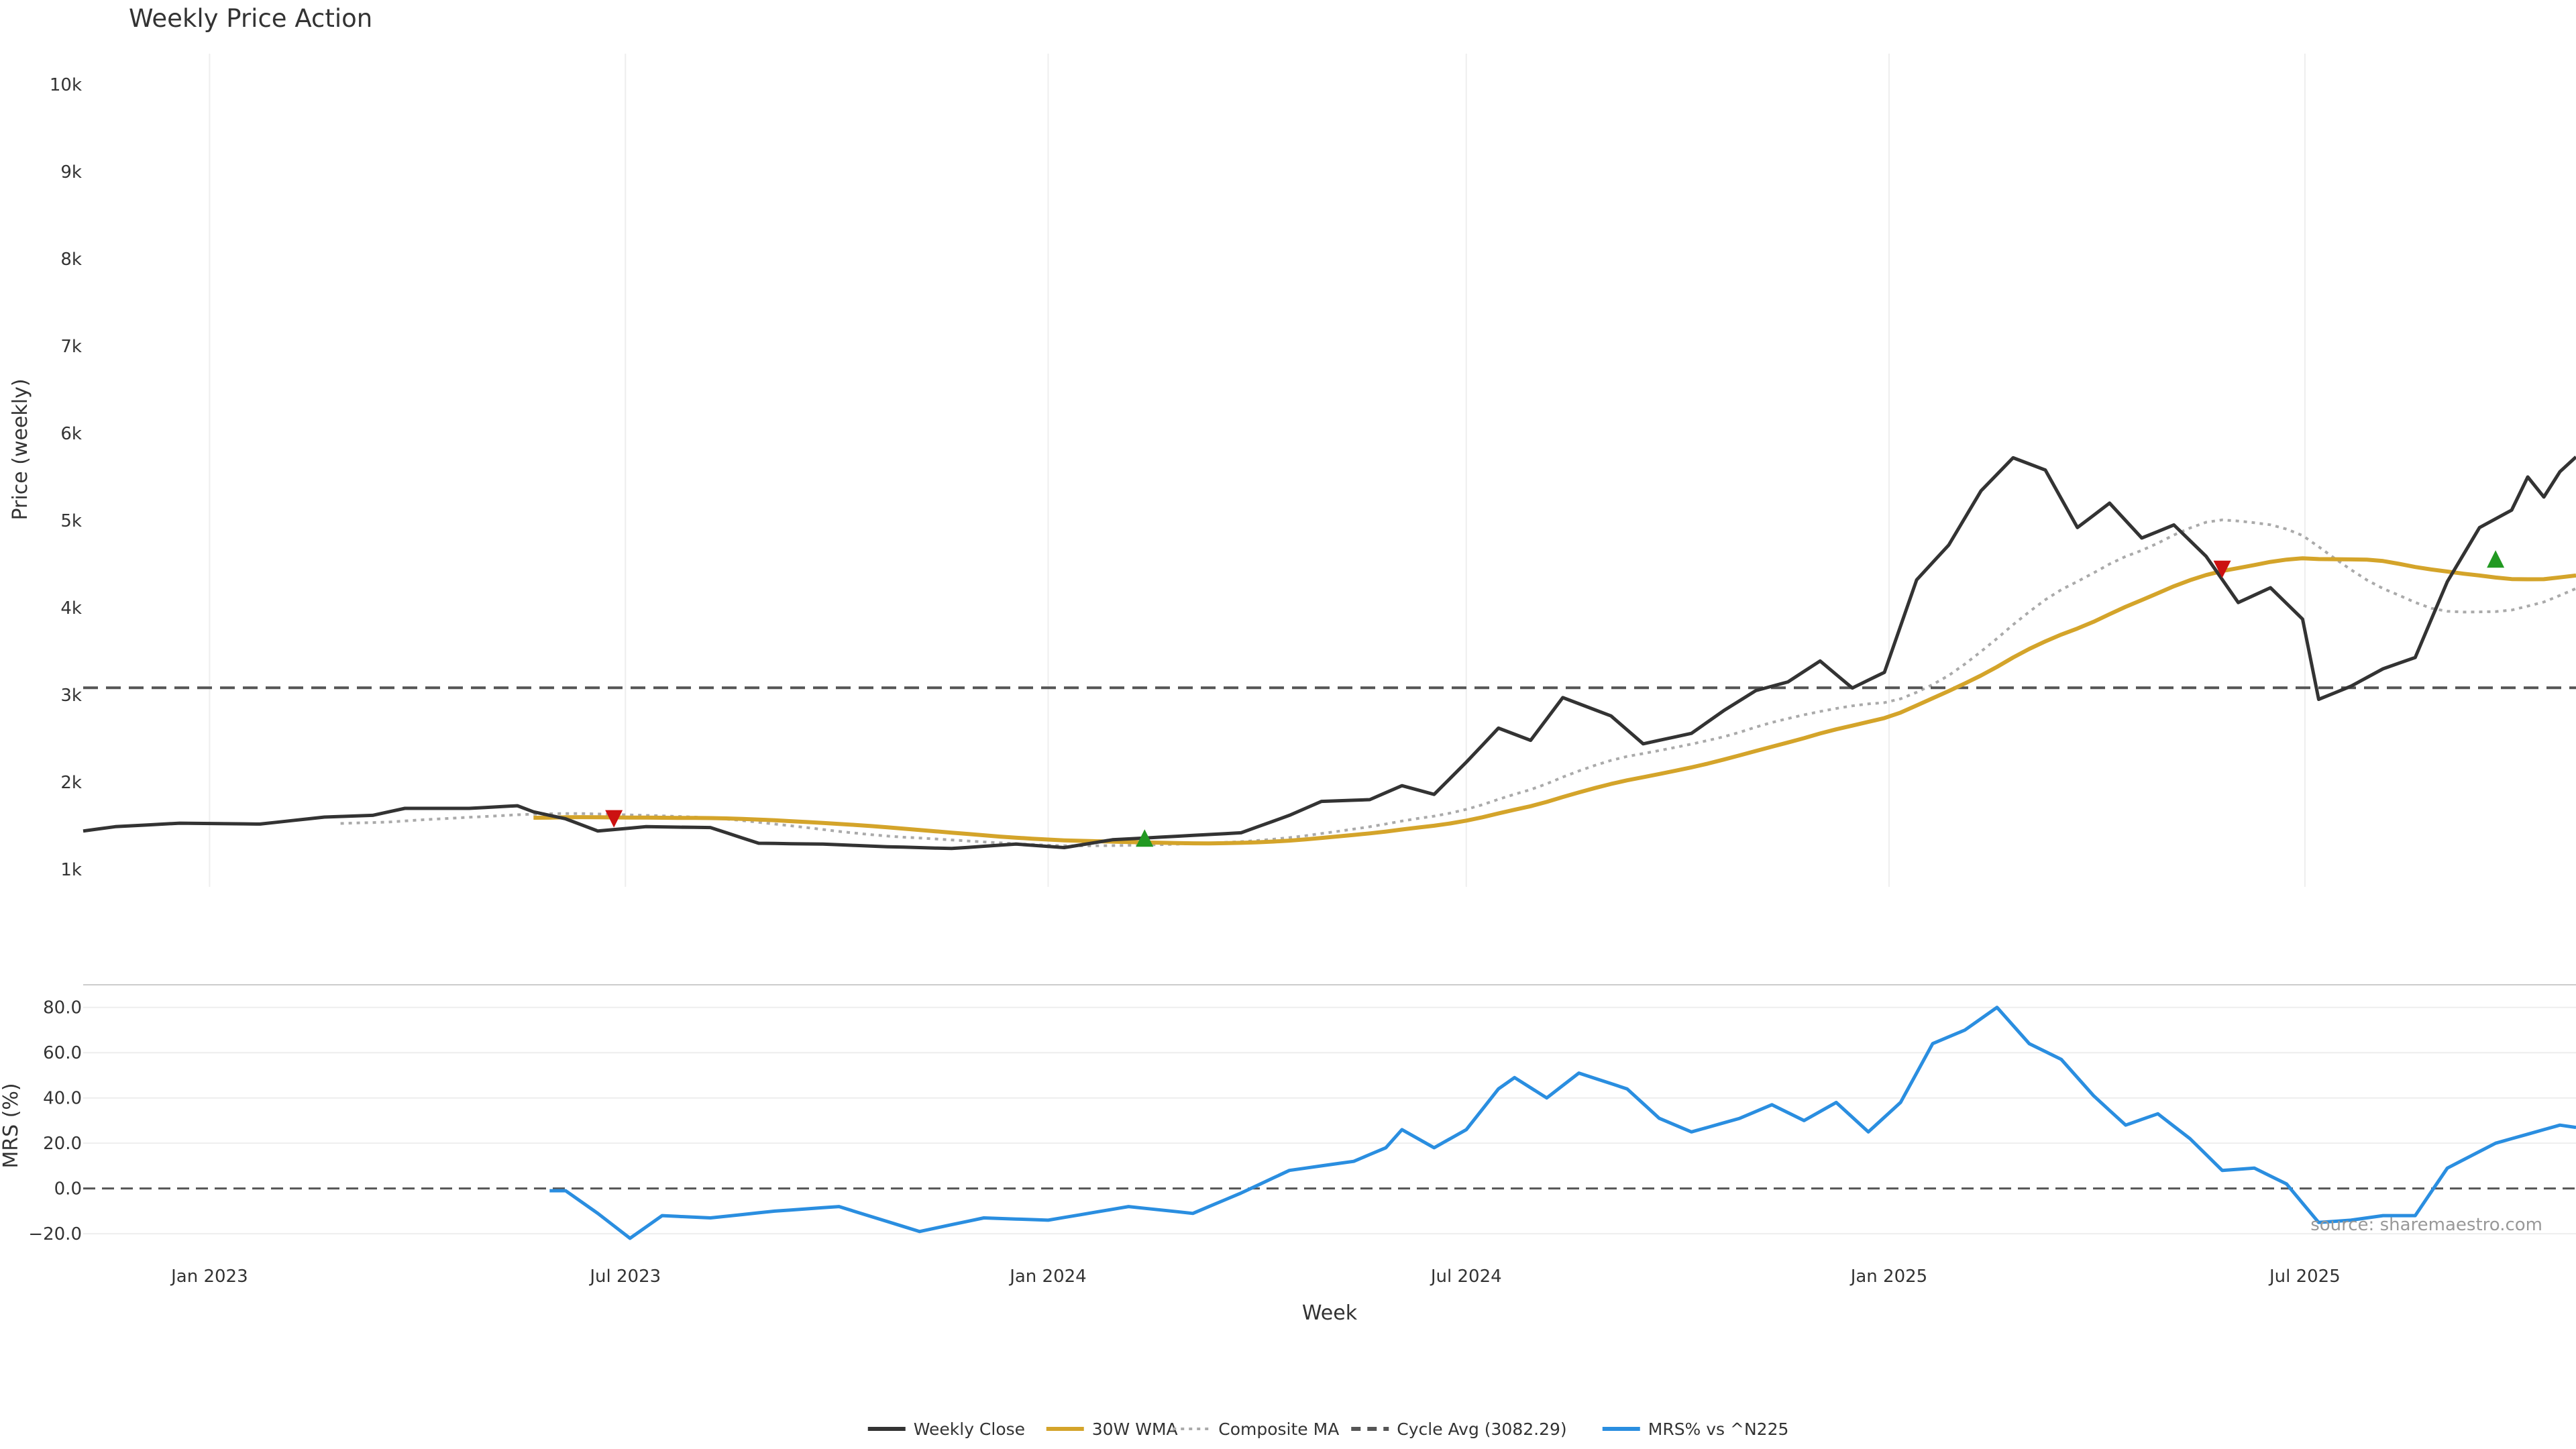  What do you see at coordinates (20, 449) in the screenshot?
I see `price-axis-label: Price (weekly)` at bounding box center [20, 449].